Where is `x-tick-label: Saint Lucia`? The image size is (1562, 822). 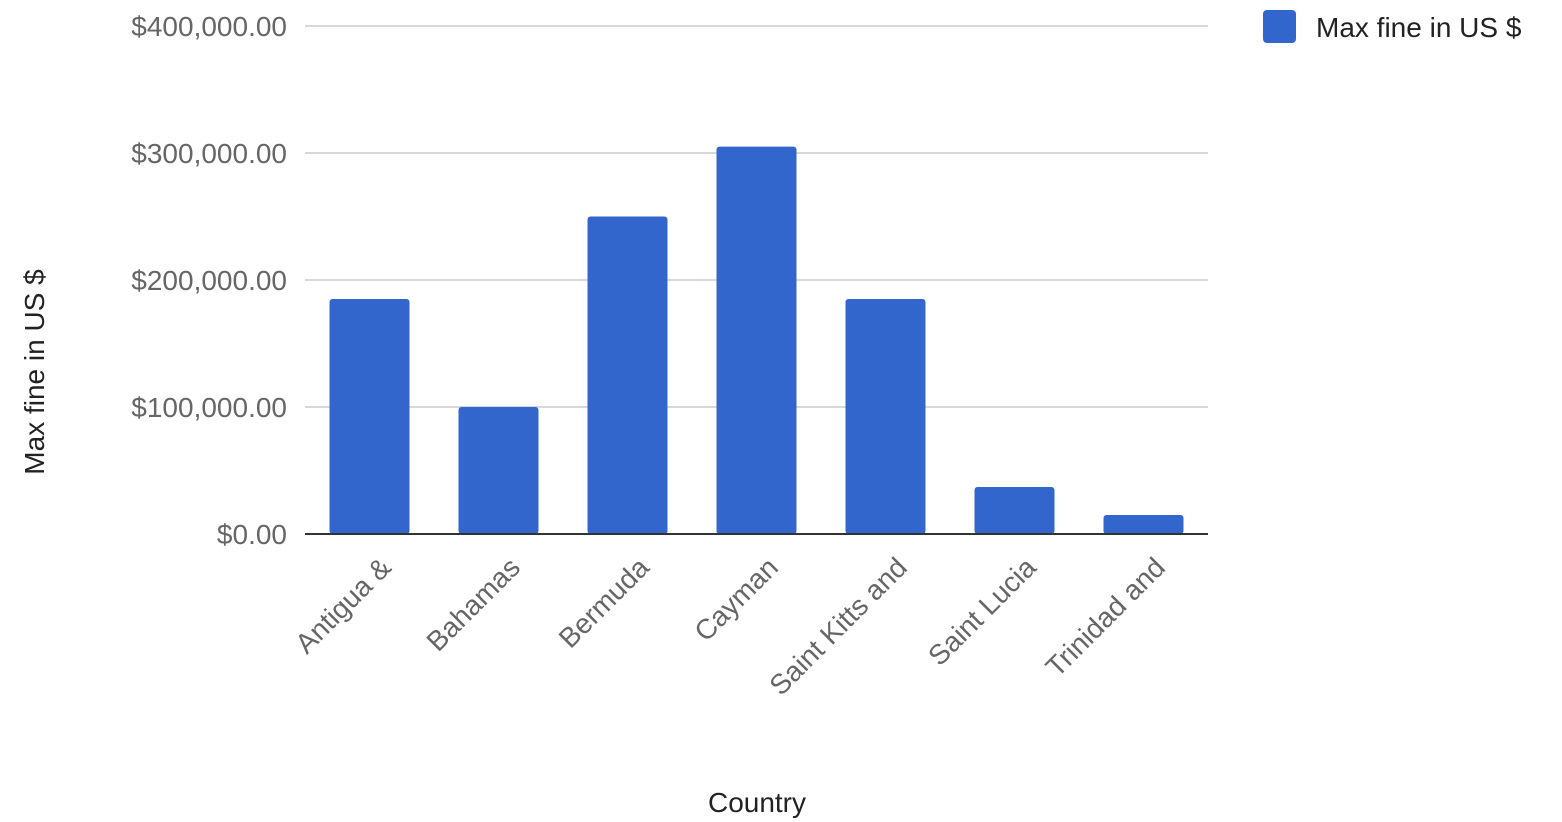
x-tick-label: Saint Lucia is located at coordinates (982, 611).